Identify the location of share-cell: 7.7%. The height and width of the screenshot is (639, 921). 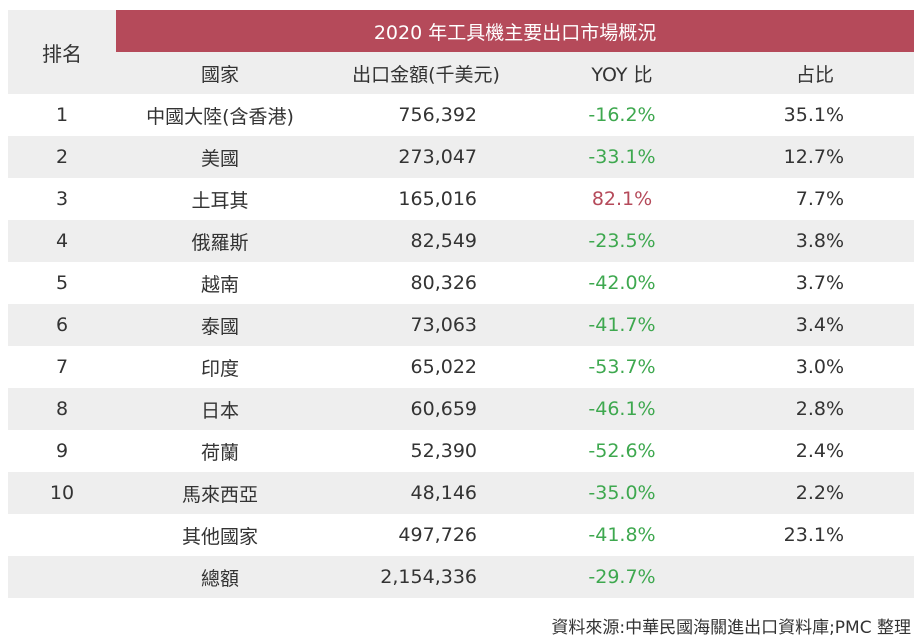
(820, 199).